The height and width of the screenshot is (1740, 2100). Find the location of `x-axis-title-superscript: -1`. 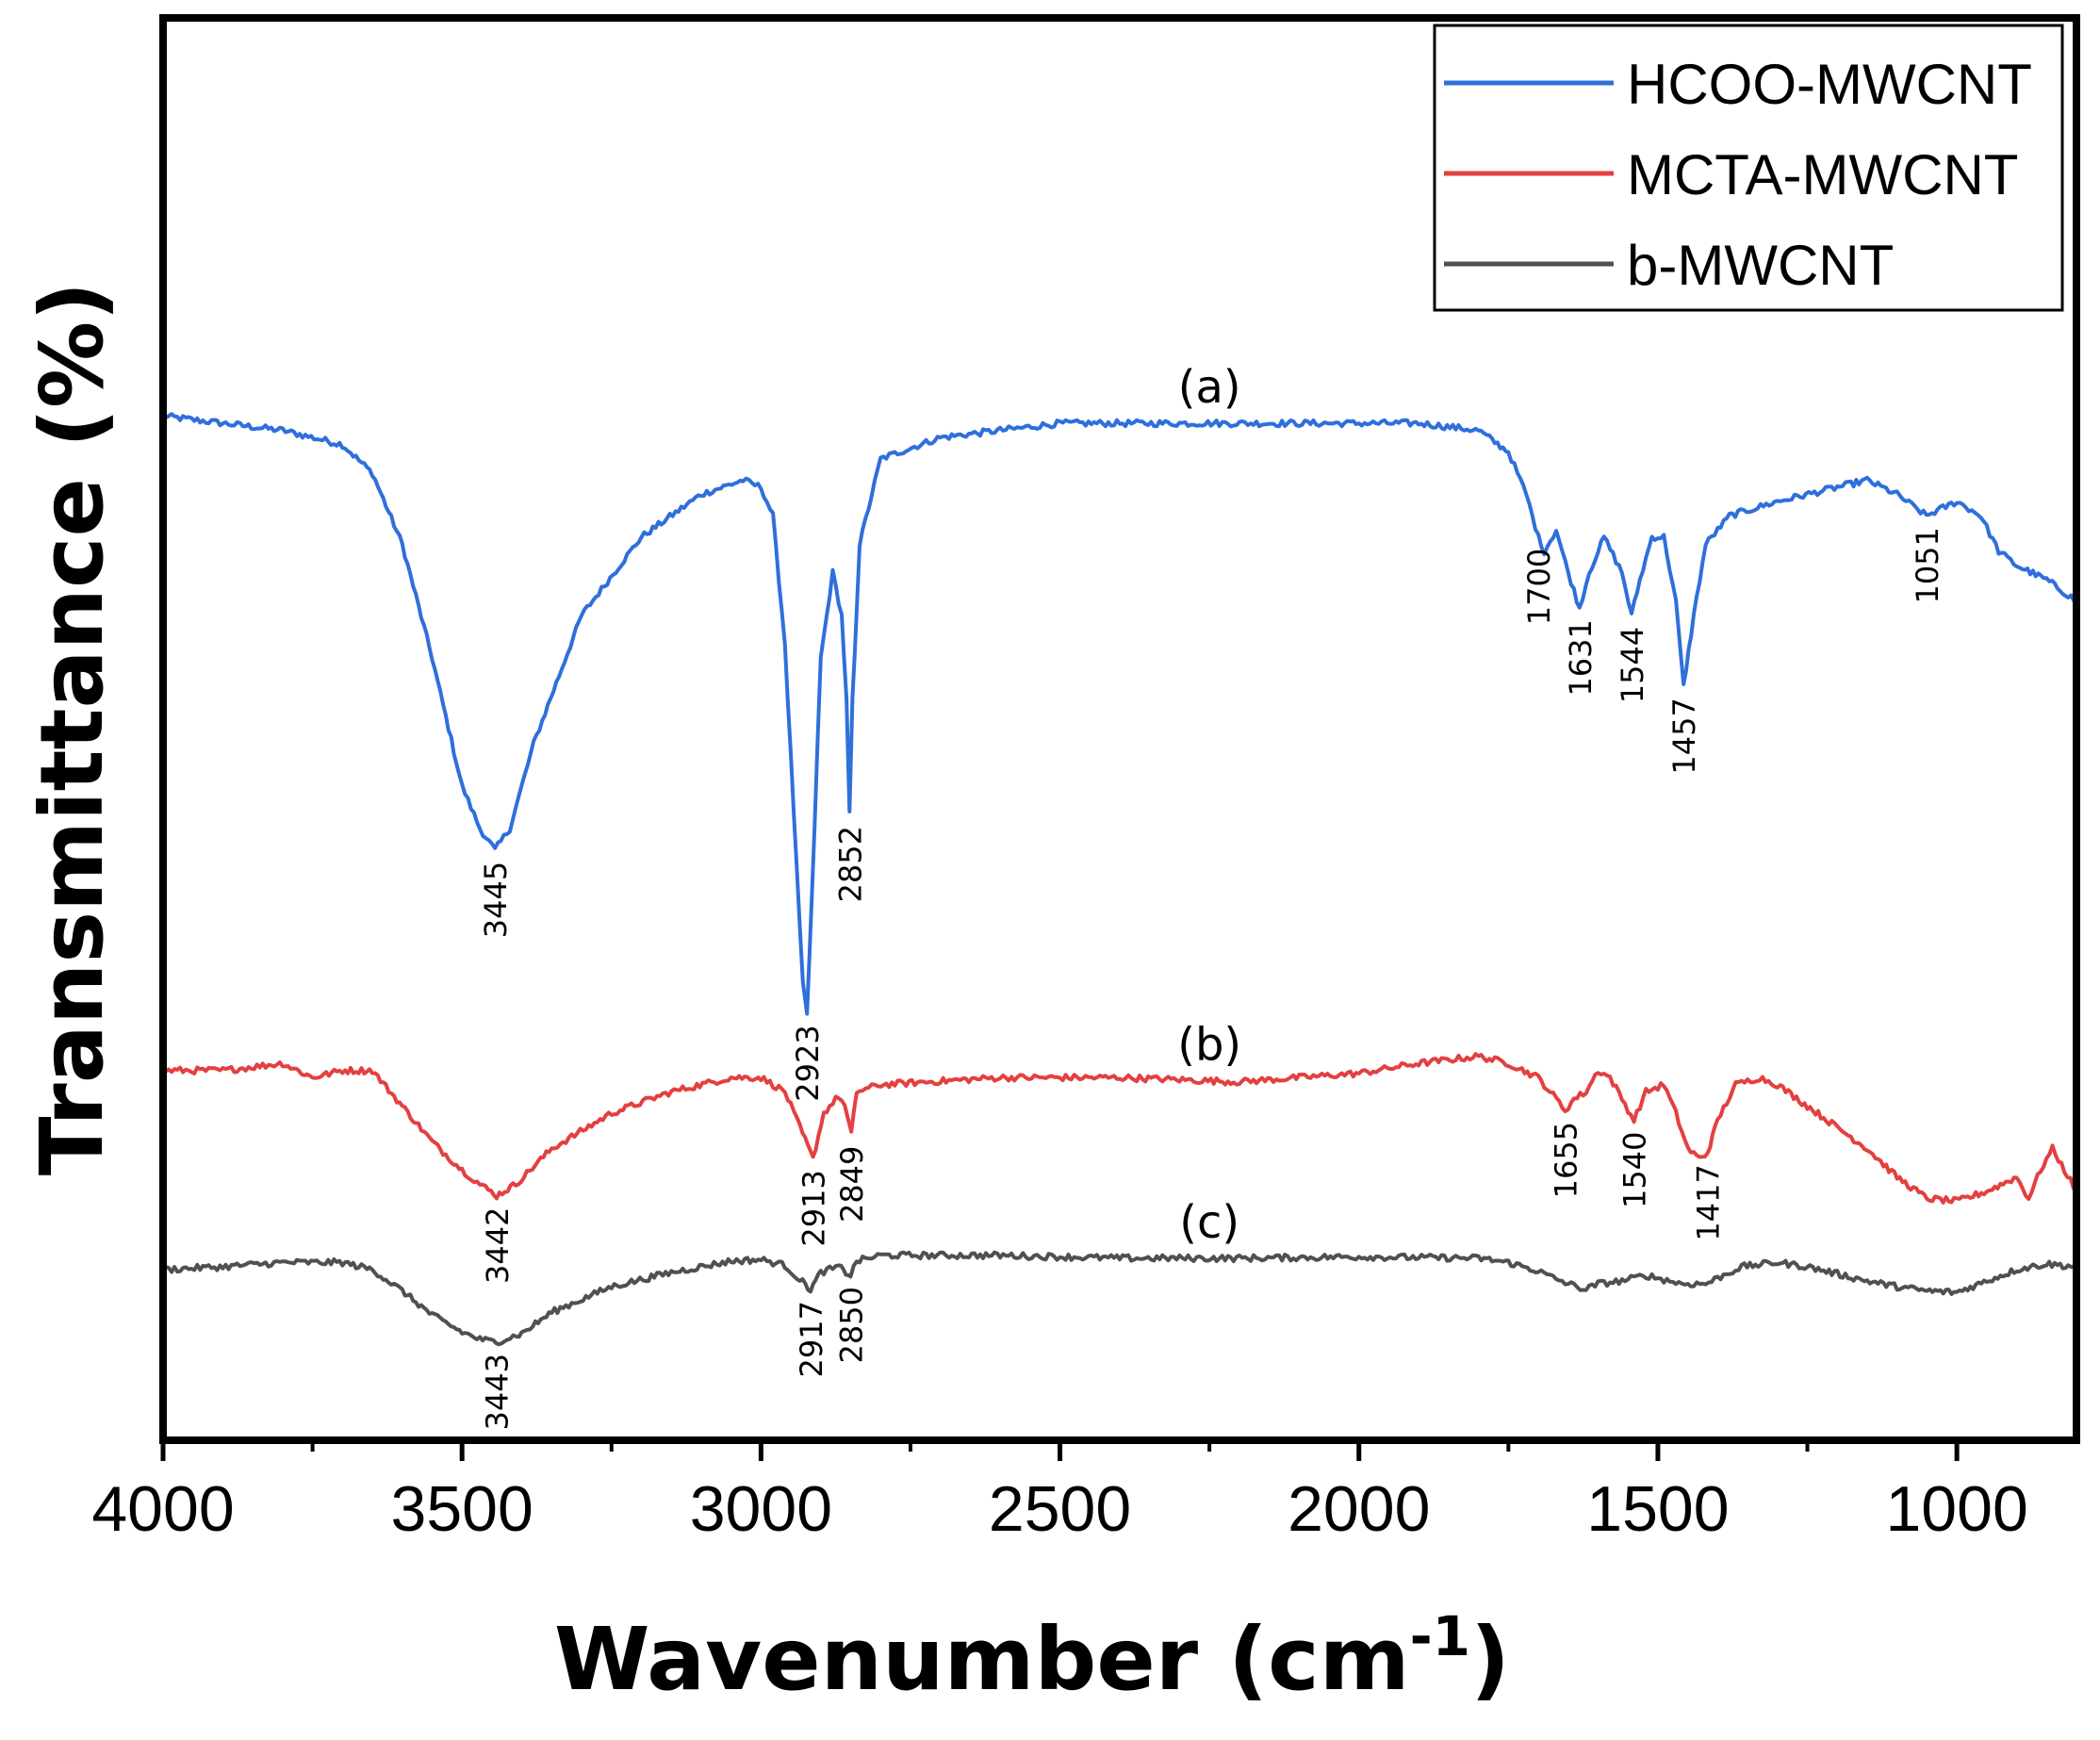

x-axis-title-superscript: -1 is located at coordinates (1440, 1636).